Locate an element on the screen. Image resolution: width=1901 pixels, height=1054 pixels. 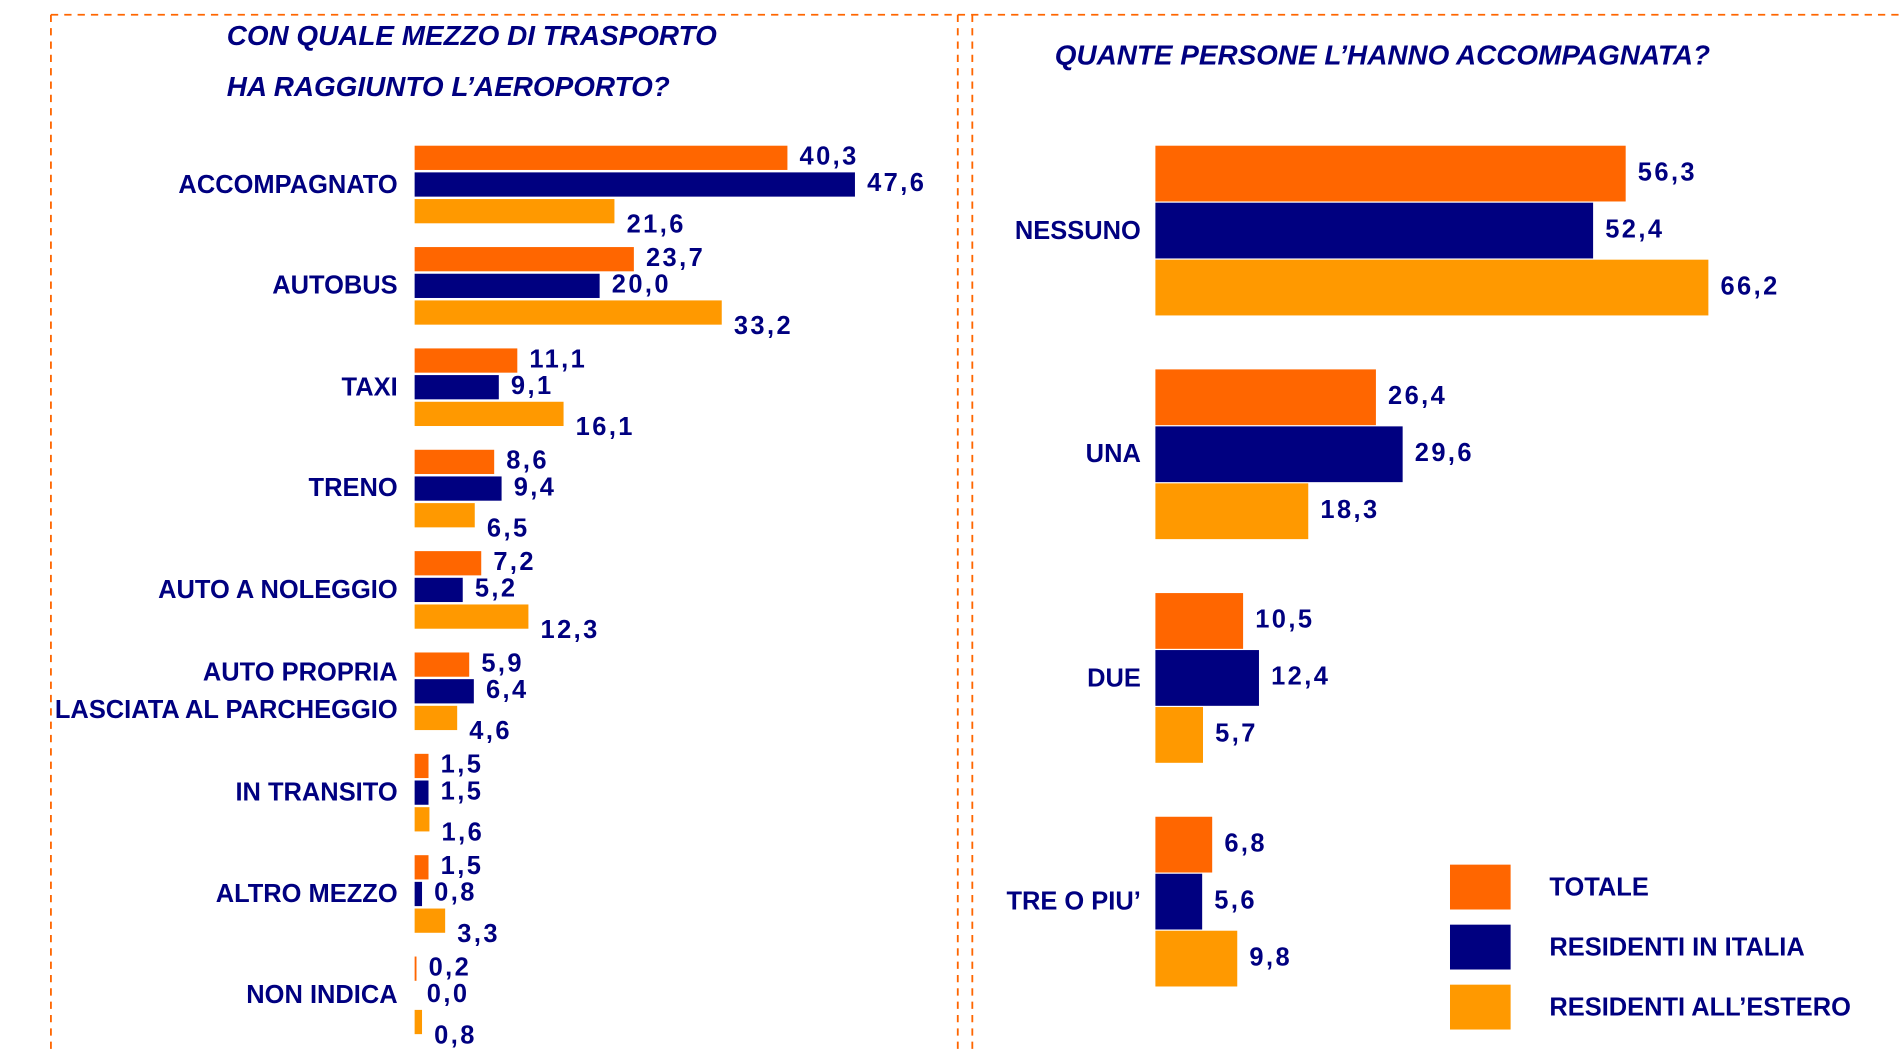
value-label: 10,5 is located at coordinates (1284, 620).